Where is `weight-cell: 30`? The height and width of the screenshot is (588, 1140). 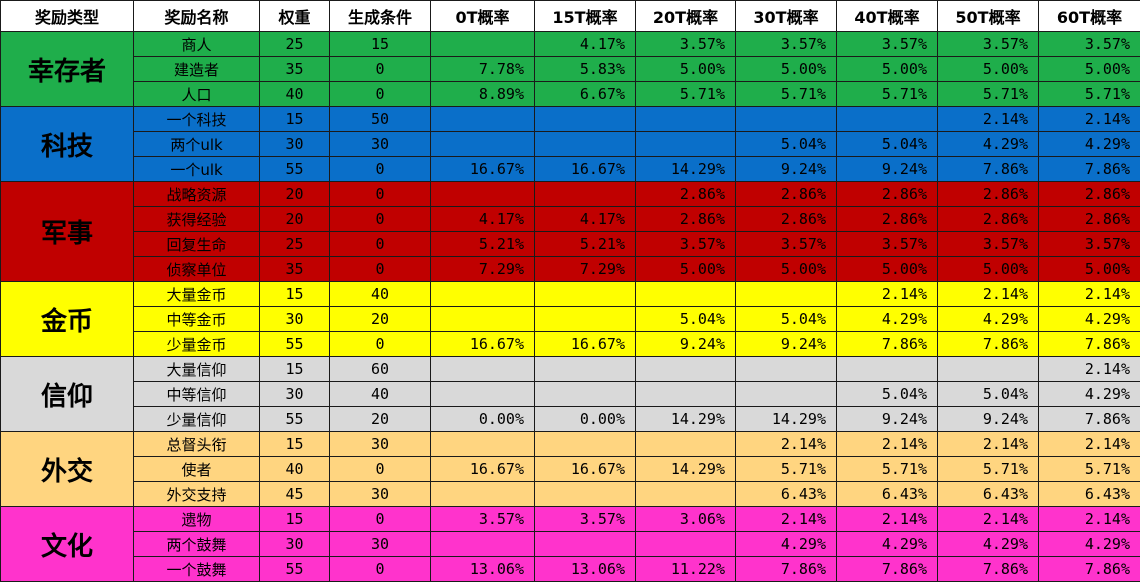
weight-cell: 30 is located at coordinates (294, 544).